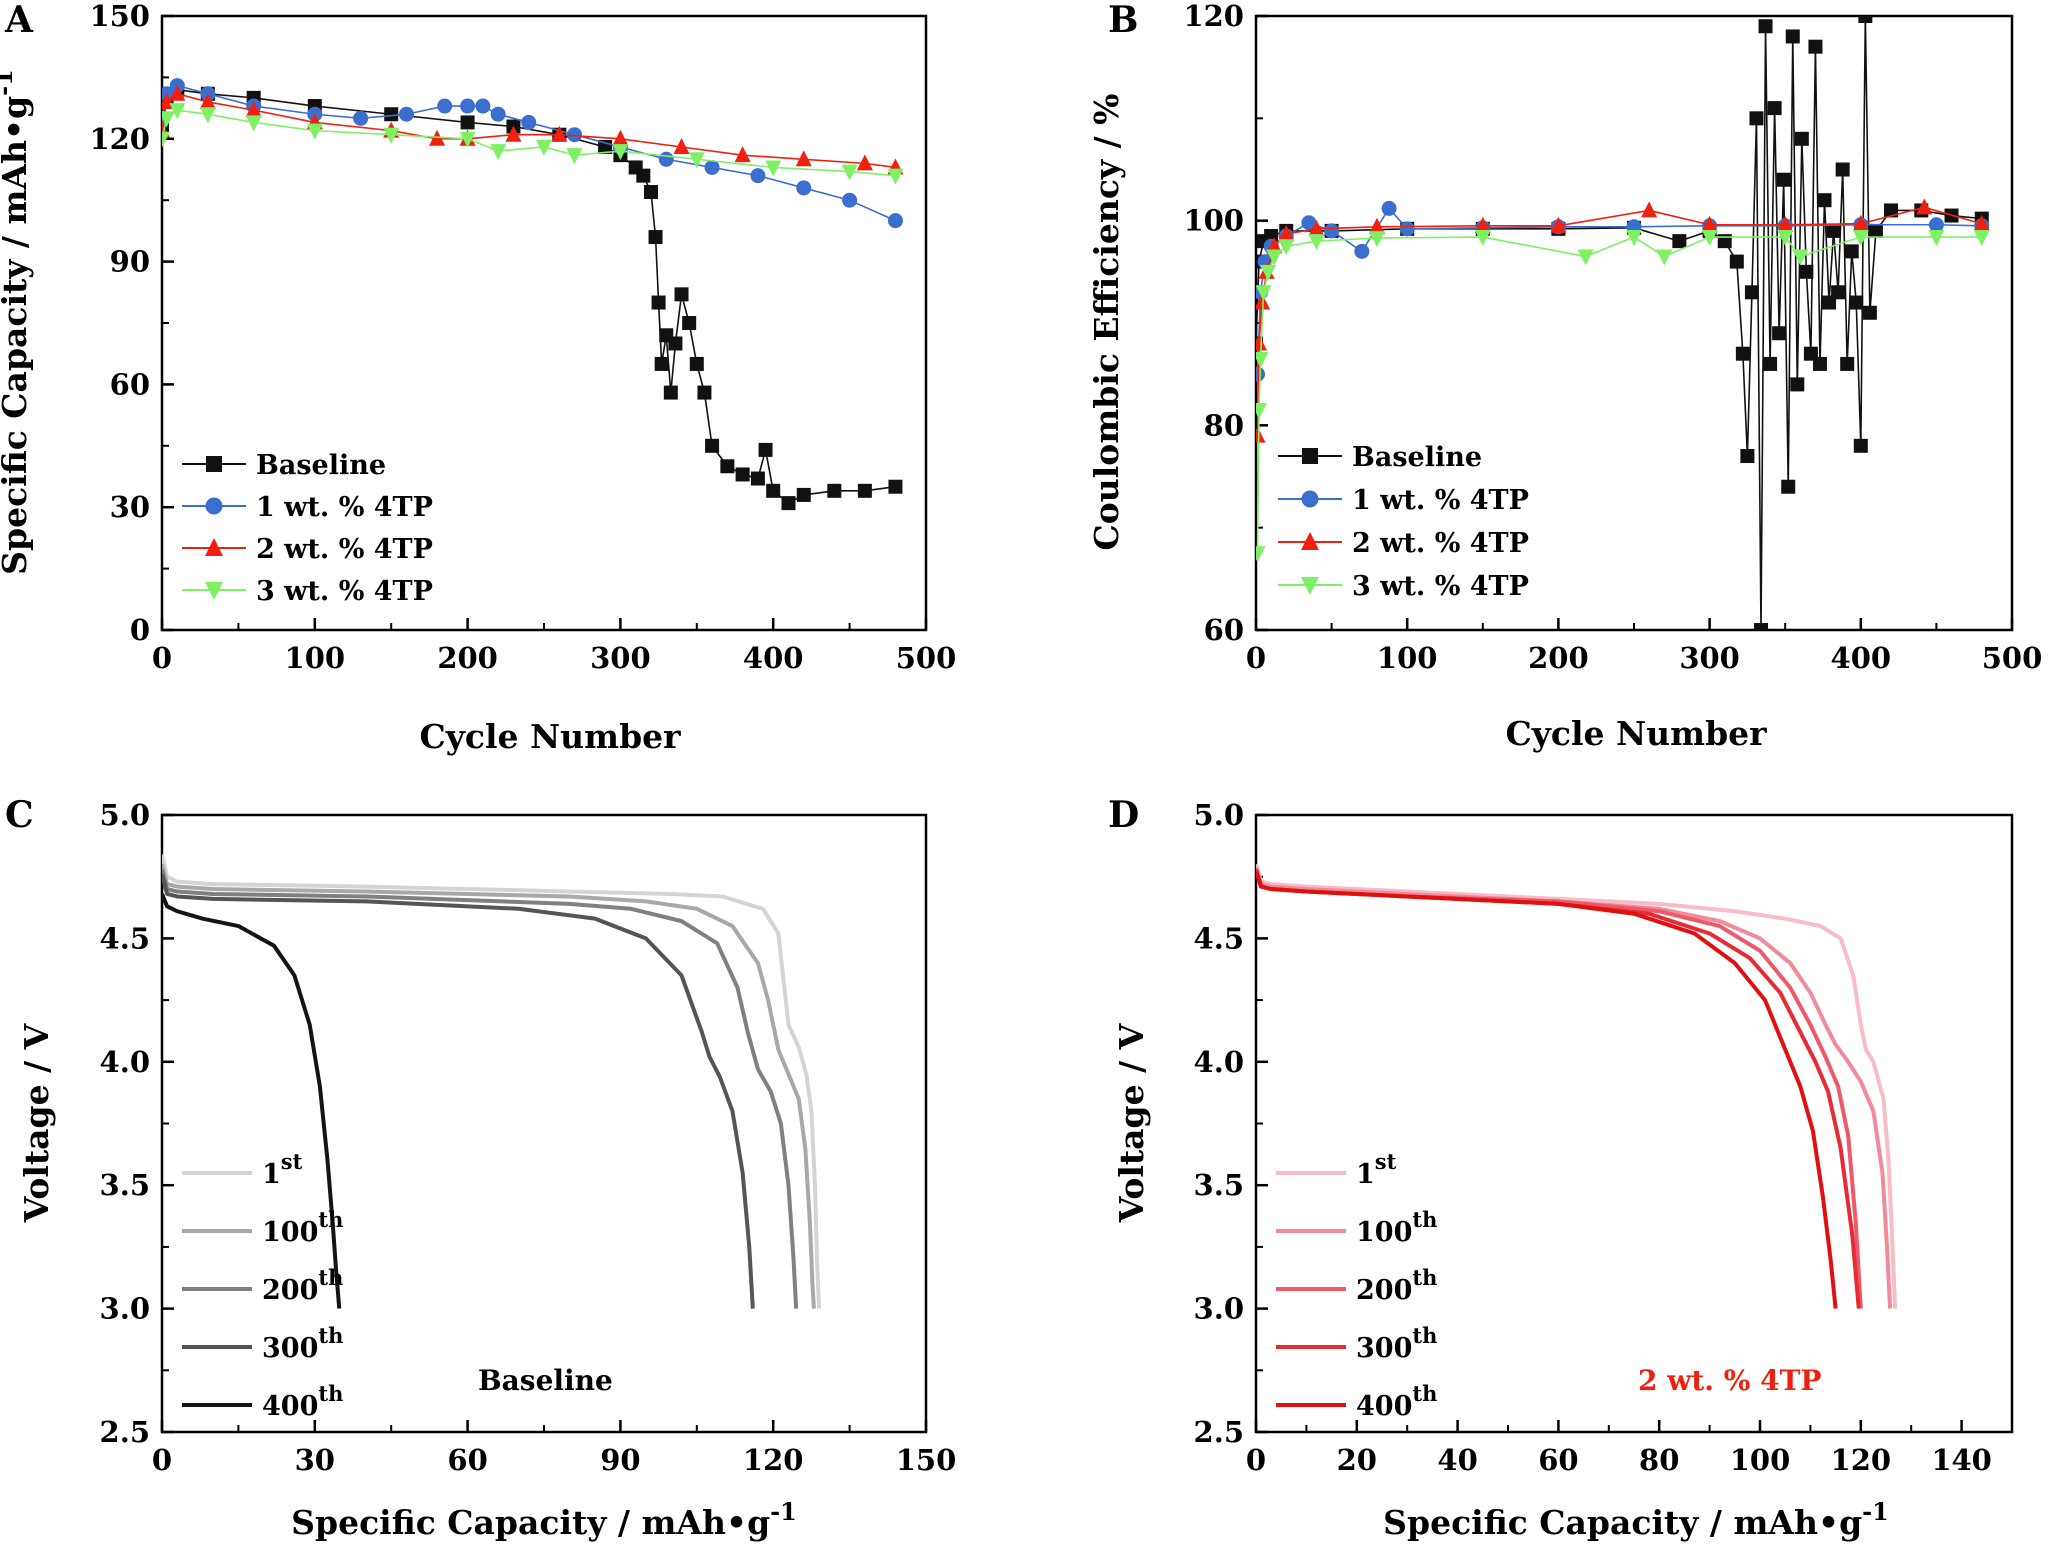 The width and height of the screenshot is (2048, 1548). What do you see at coordinates (130, 262) in the screenshot?
I see `y-tick-label: 90` at bounding box center [130, 262].